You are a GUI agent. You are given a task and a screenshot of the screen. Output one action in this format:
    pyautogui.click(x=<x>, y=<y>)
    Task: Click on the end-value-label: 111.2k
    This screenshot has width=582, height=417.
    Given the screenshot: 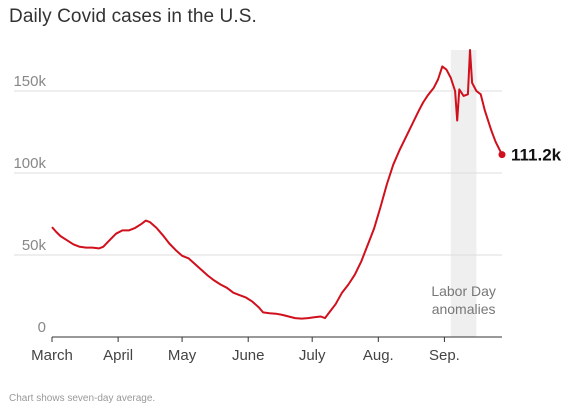 What is the action you would take?
    pyautogui.click(x=536, y=155)
    